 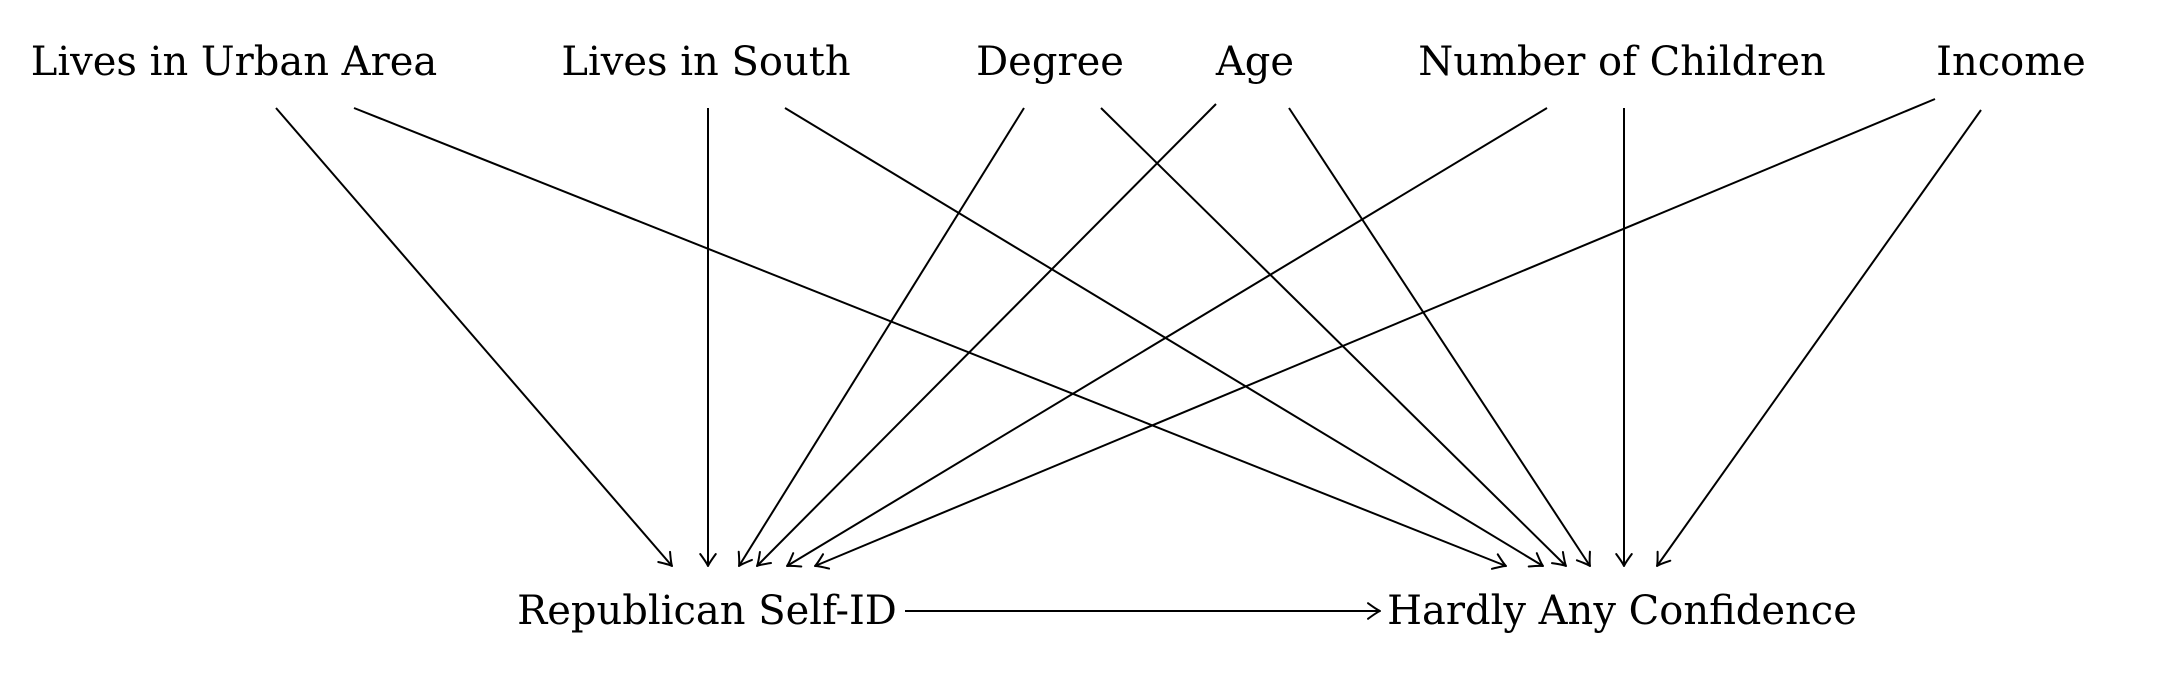 I want to click on node-age: Age, so click(x=1254, y=62).